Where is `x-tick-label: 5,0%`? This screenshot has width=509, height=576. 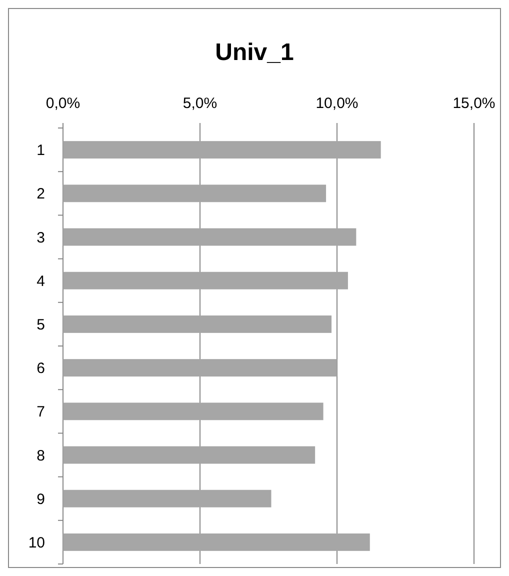 x-tick-label: 5,0% is located at coordinates (200, 103).